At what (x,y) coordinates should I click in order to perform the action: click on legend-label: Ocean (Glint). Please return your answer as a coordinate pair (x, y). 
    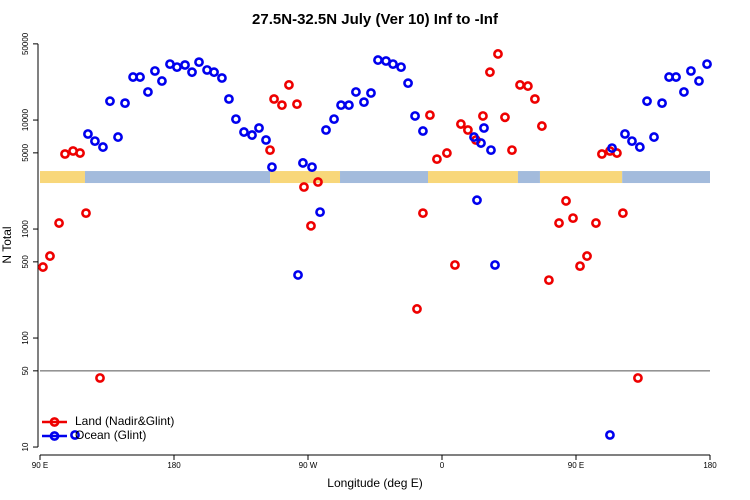
    Looking at the image, I should click on (110, 435).